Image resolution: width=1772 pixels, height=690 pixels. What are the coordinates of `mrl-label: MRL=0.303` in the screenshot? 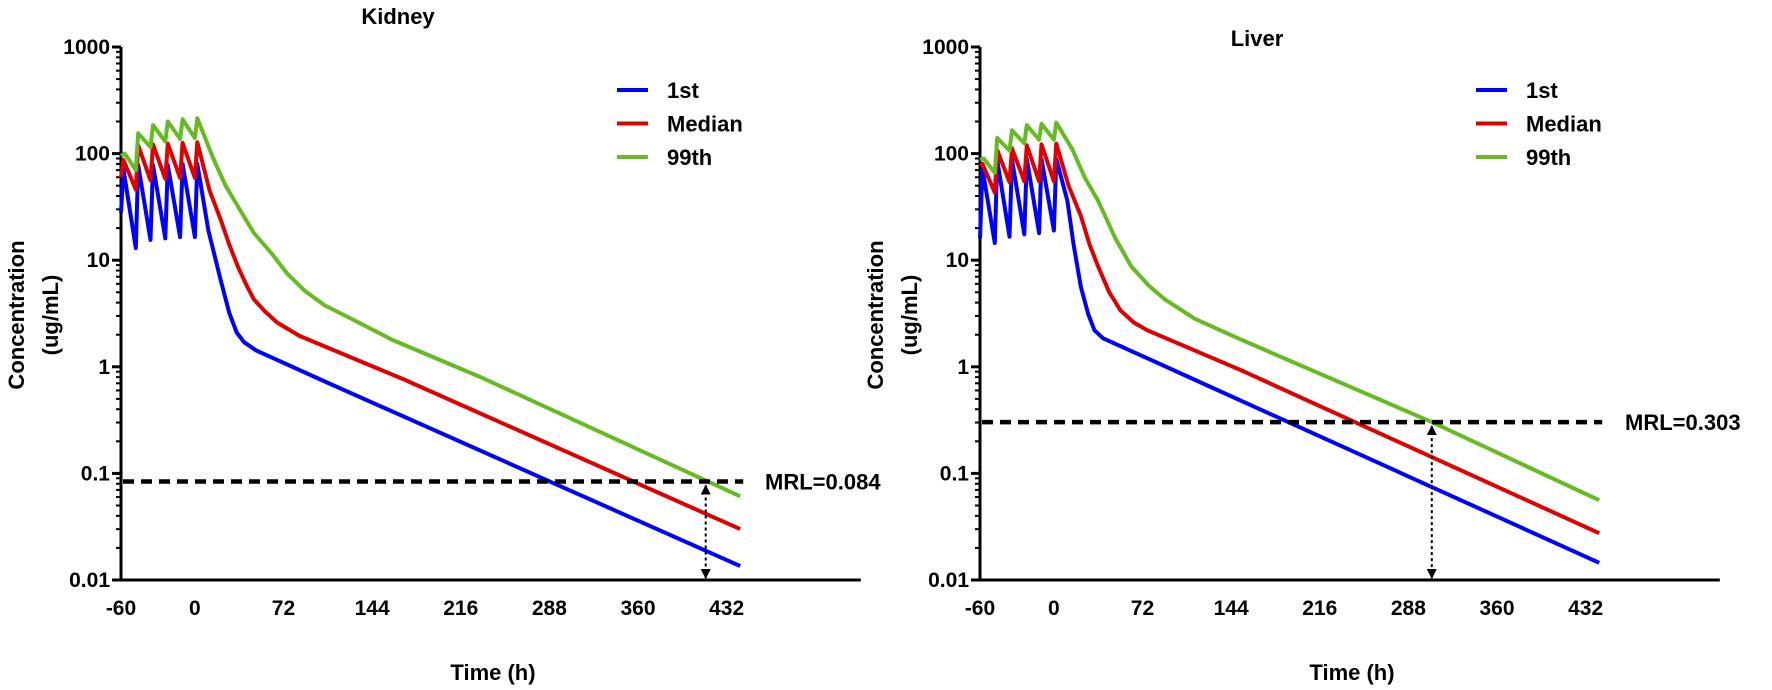 It's located at (1683, 422).